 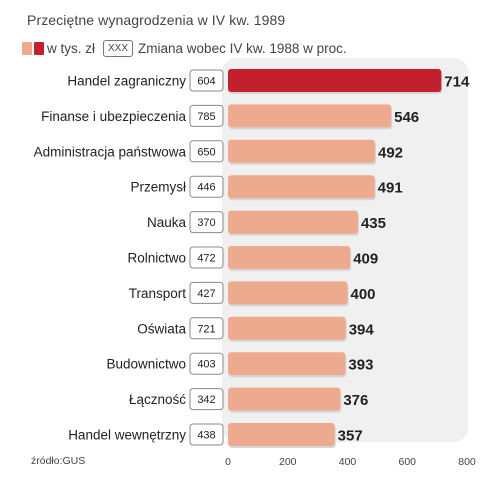 I want to click on value-label: 357, so click(x=350, y=436).